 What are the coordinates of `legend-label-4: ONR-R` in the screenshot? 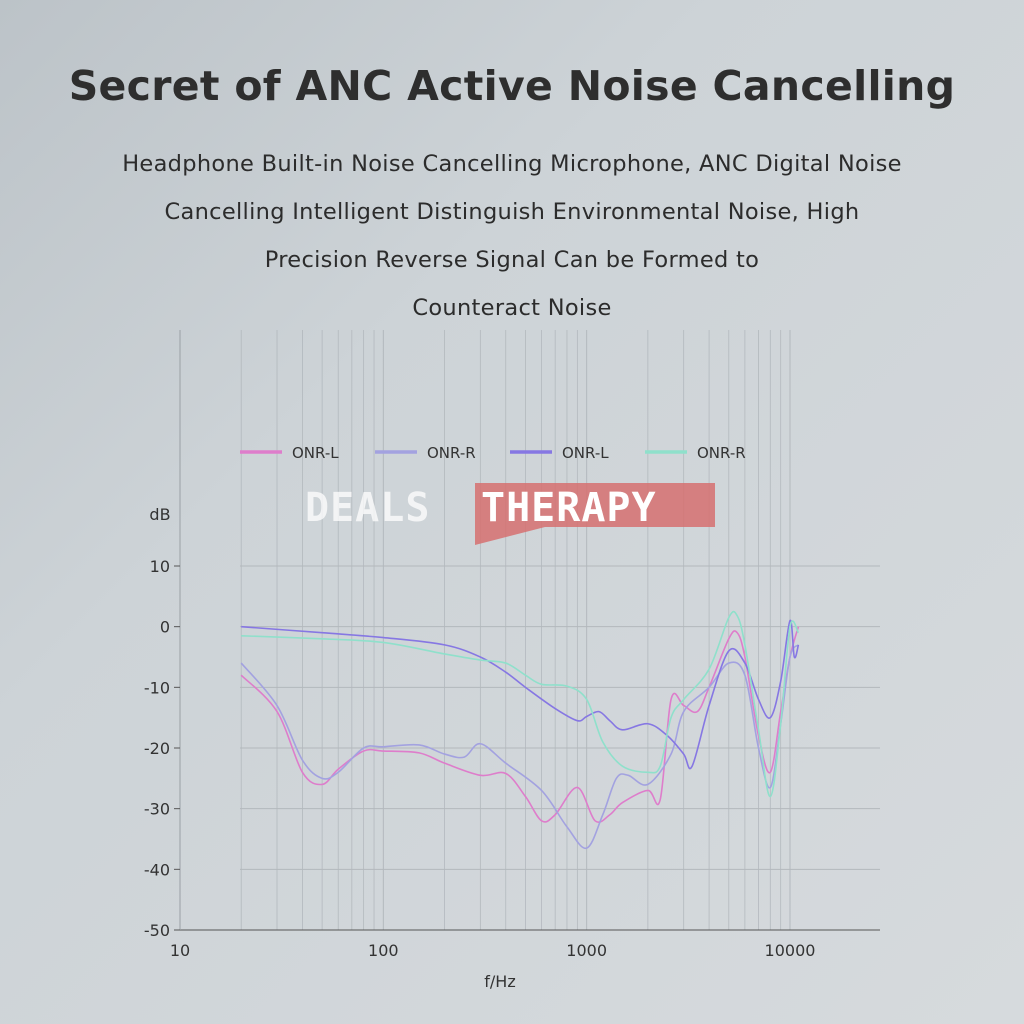 It's located at (721, 453).